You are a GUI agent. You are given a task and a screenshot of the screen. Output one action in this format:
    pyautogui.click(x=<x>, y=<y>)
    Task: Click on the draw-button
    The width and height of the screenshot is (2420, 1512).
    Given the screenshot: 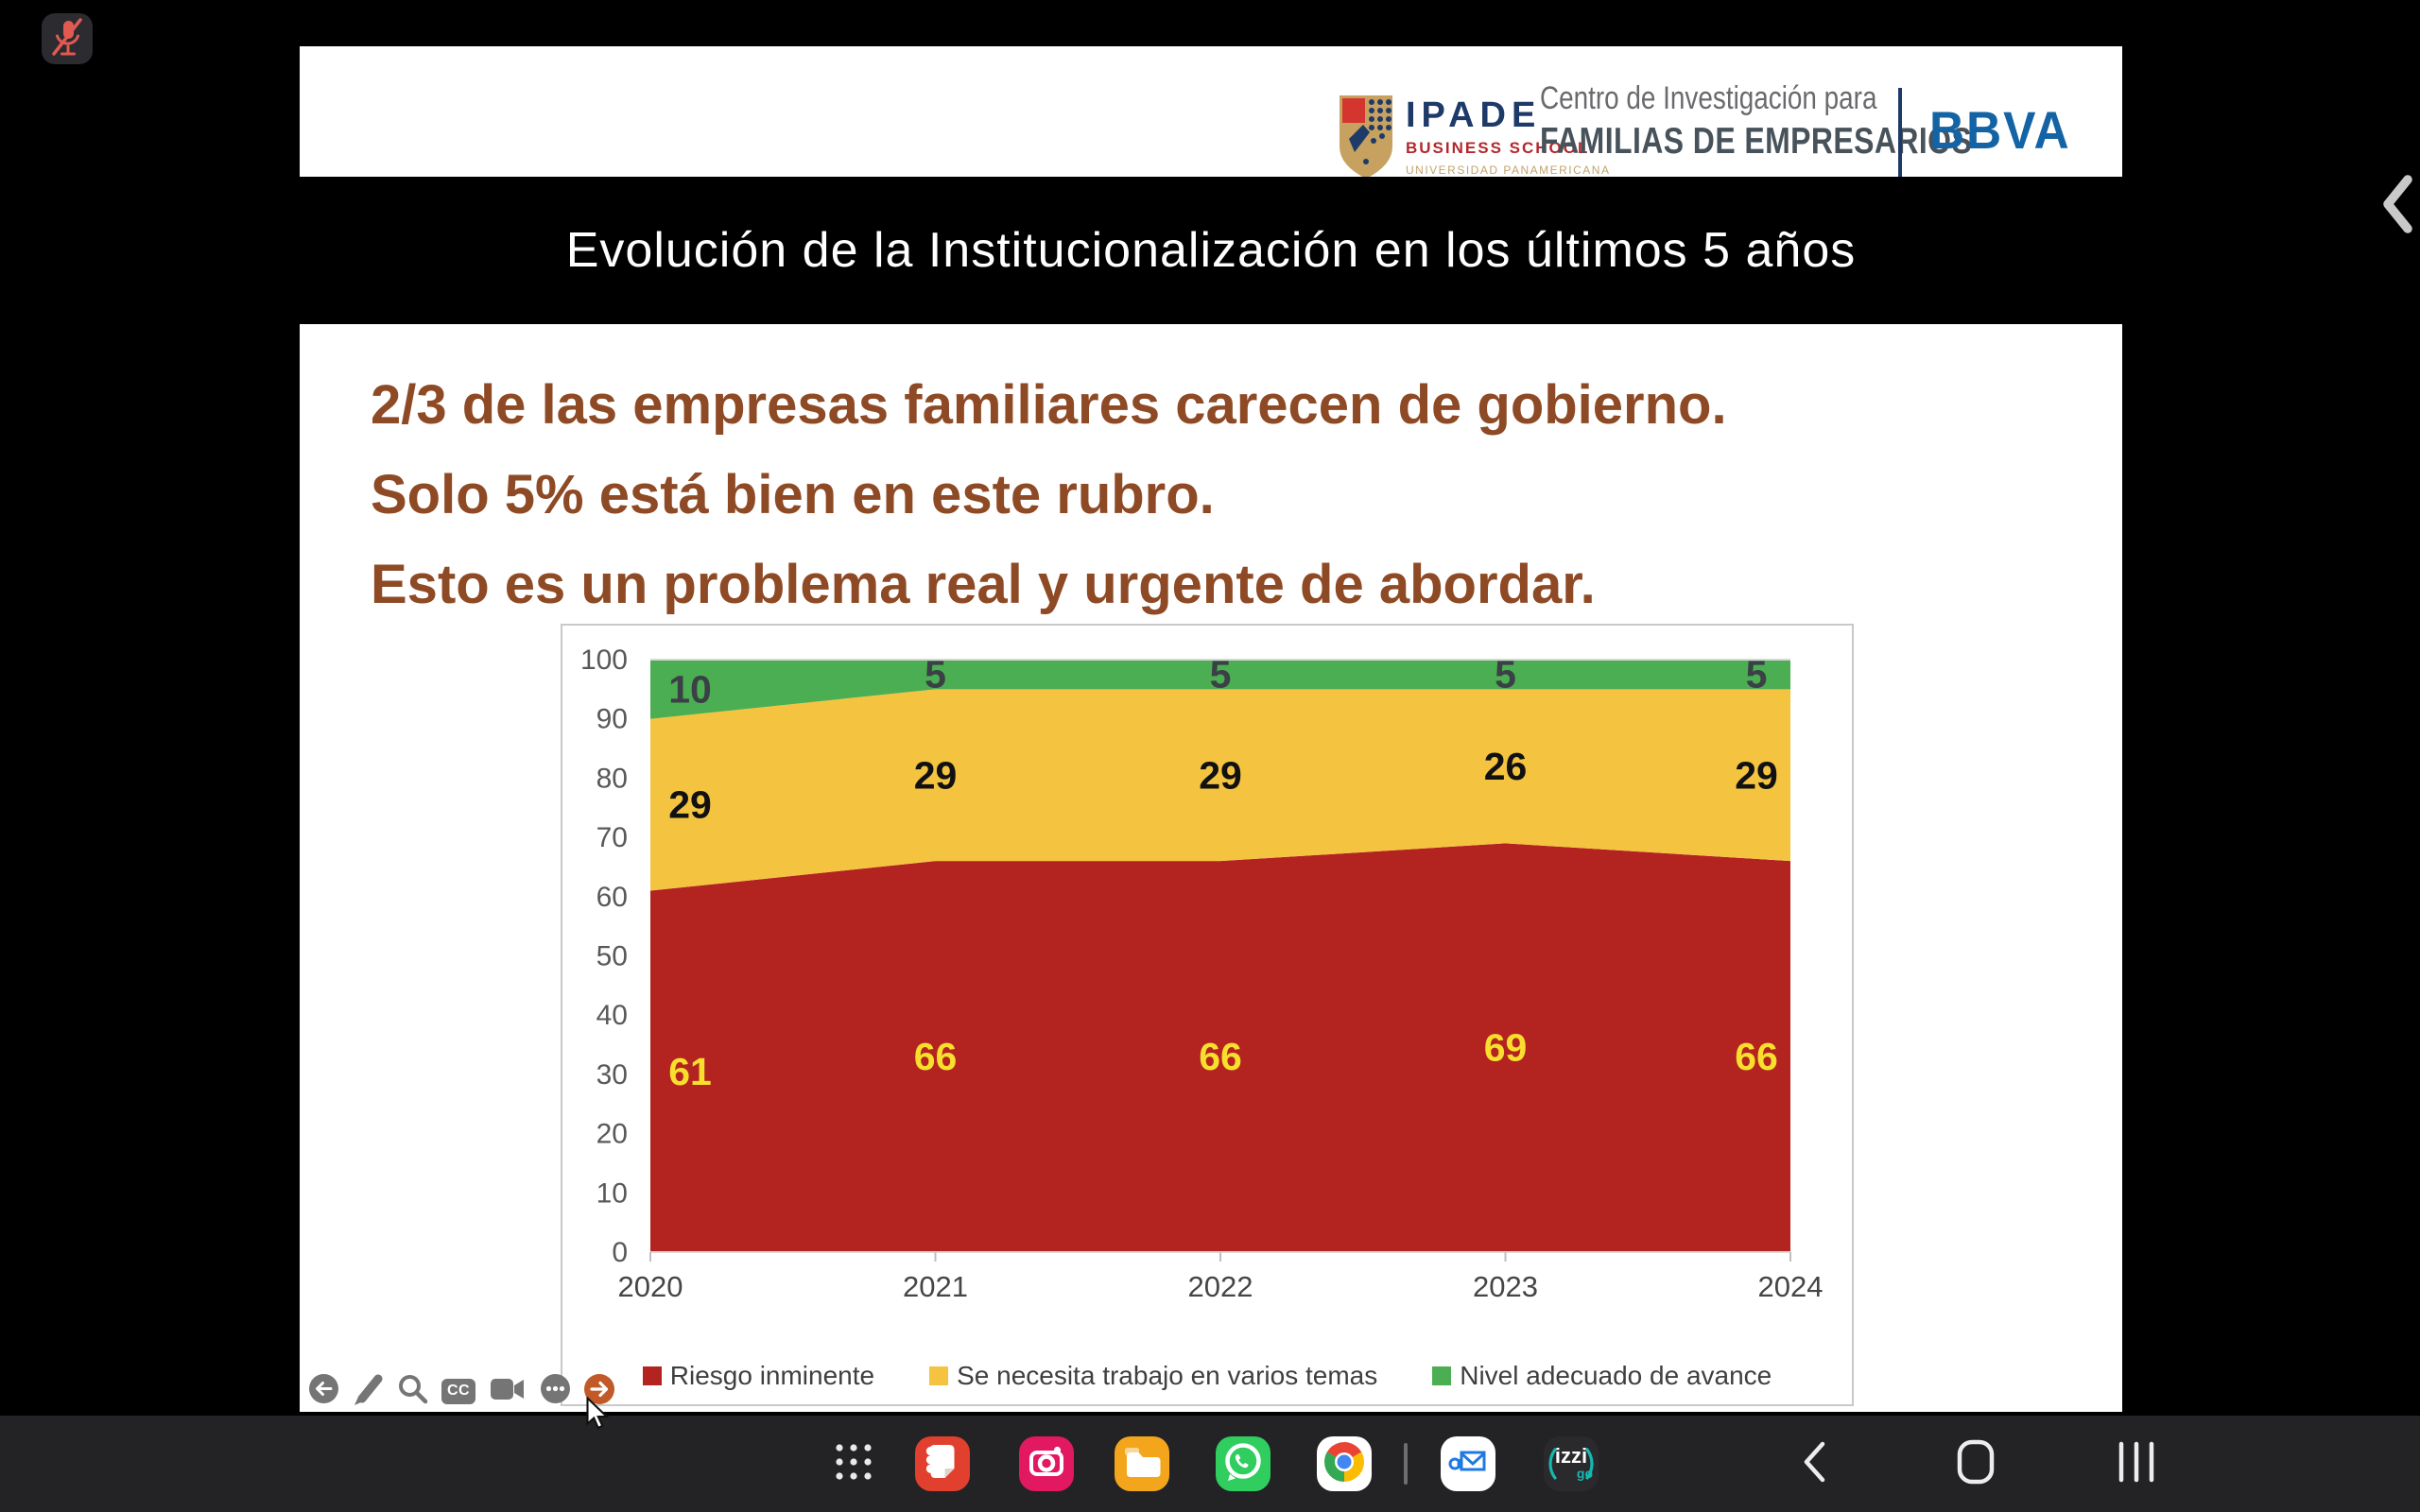 What is the action you would take?
    pyautogui.click(x=368, y=1390)
    